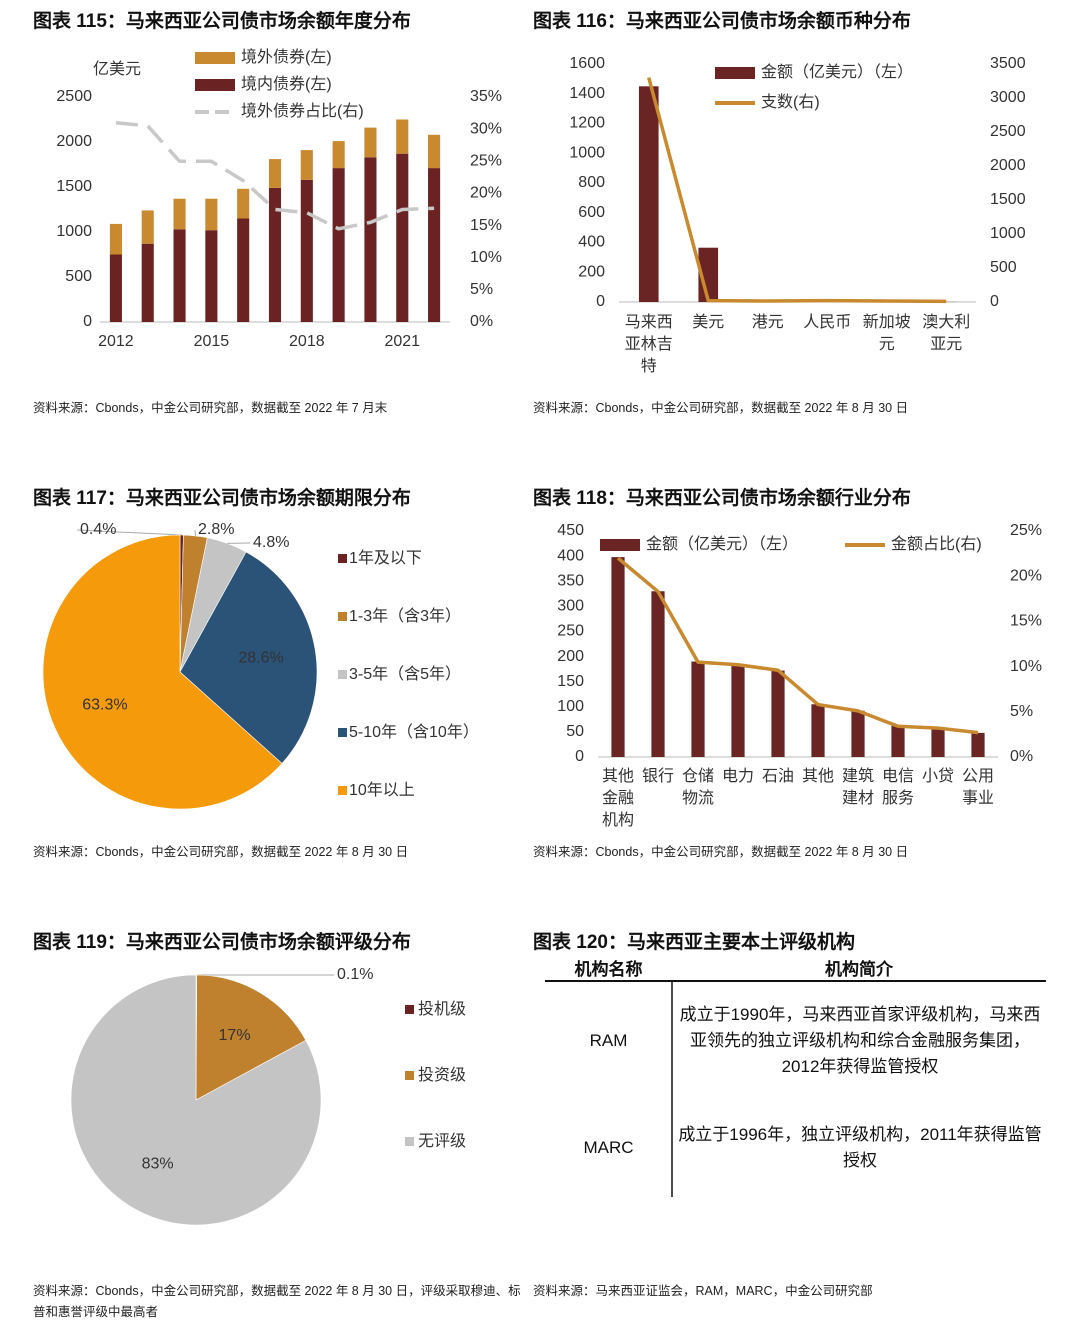 Image resolution: width=1080 pixels, height=1338 pixels. What do you see at coordinates (587, 63) in the screenshot?
I see `y-tick-label: 1600` at bounding box center [587, 63].